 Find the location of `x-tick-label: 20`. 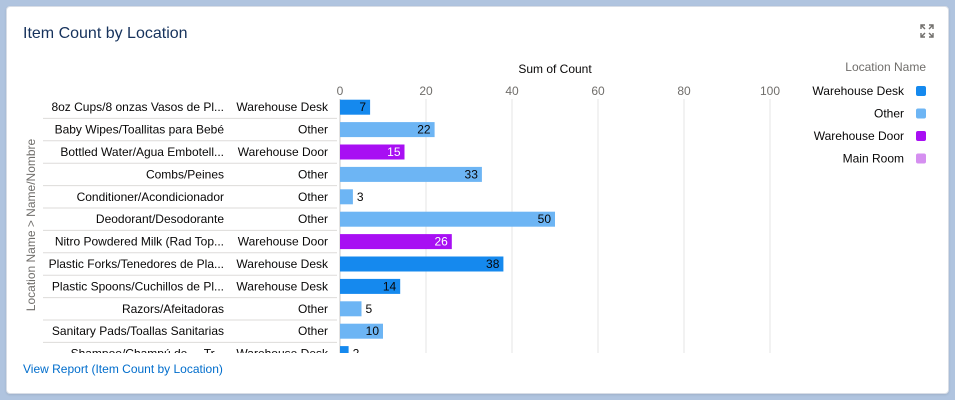

x-tick-label: 20 is located at coordinates (426, 91).